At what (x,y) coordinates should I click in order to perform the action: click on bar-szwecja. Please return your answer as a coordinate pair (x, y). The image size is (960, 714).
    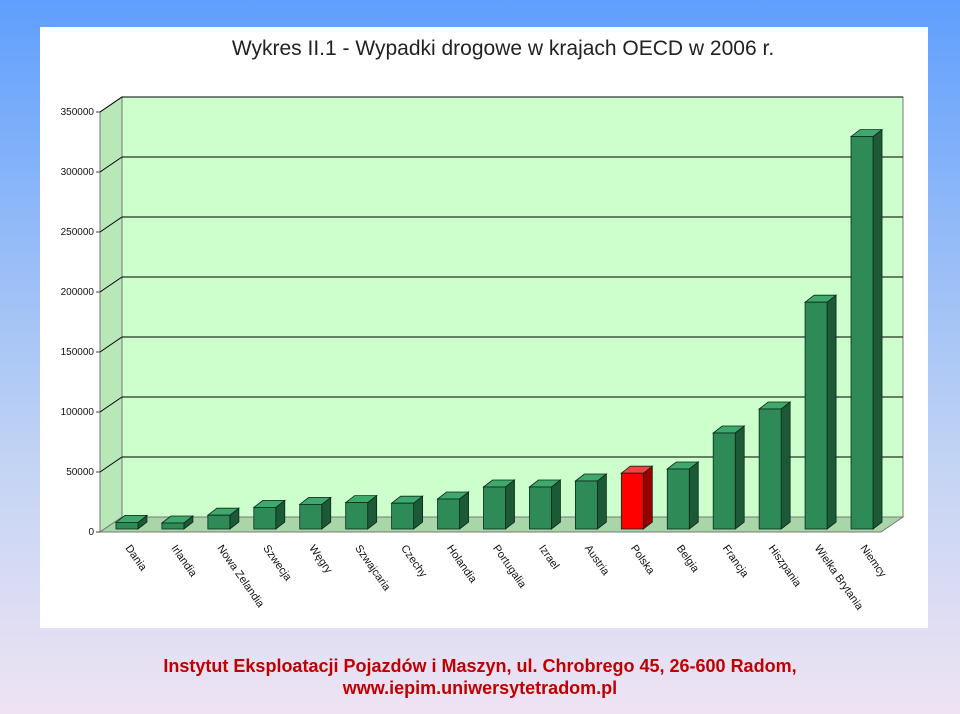
    Looking at the image, I should click on (265, 518).